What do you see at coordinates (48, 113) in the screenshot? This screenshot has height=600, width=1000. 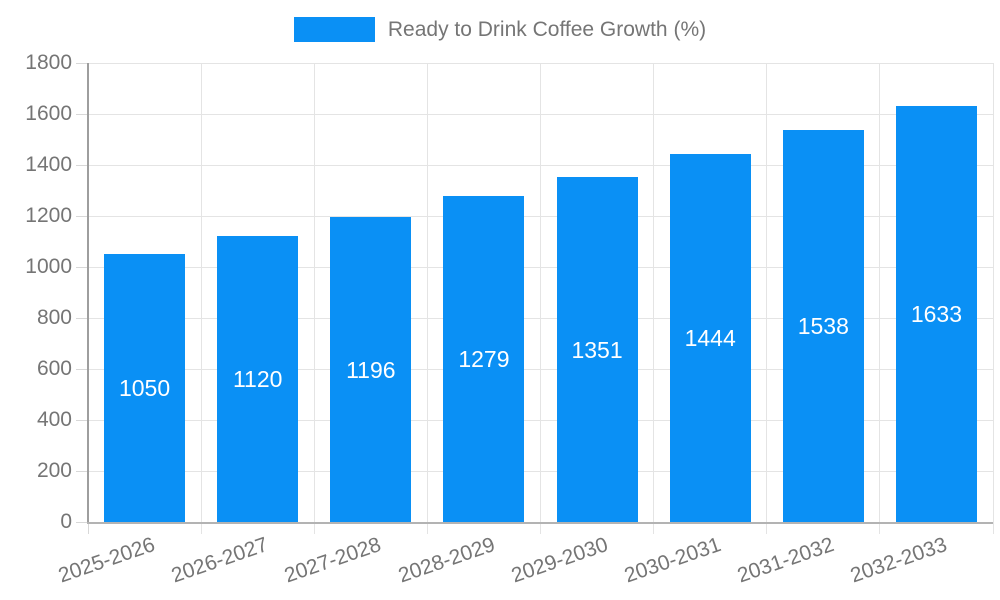 I see `y-axis-label: 1600` at bounding box center [48, 113].